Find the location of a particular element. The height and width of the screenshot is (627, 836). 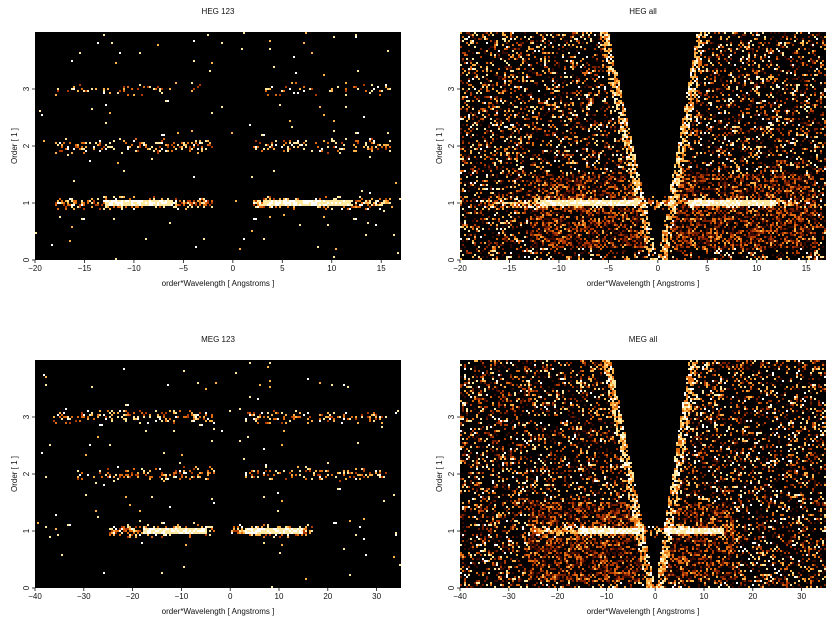

y-tick-label: 2 is located at coordinates (26, 145).